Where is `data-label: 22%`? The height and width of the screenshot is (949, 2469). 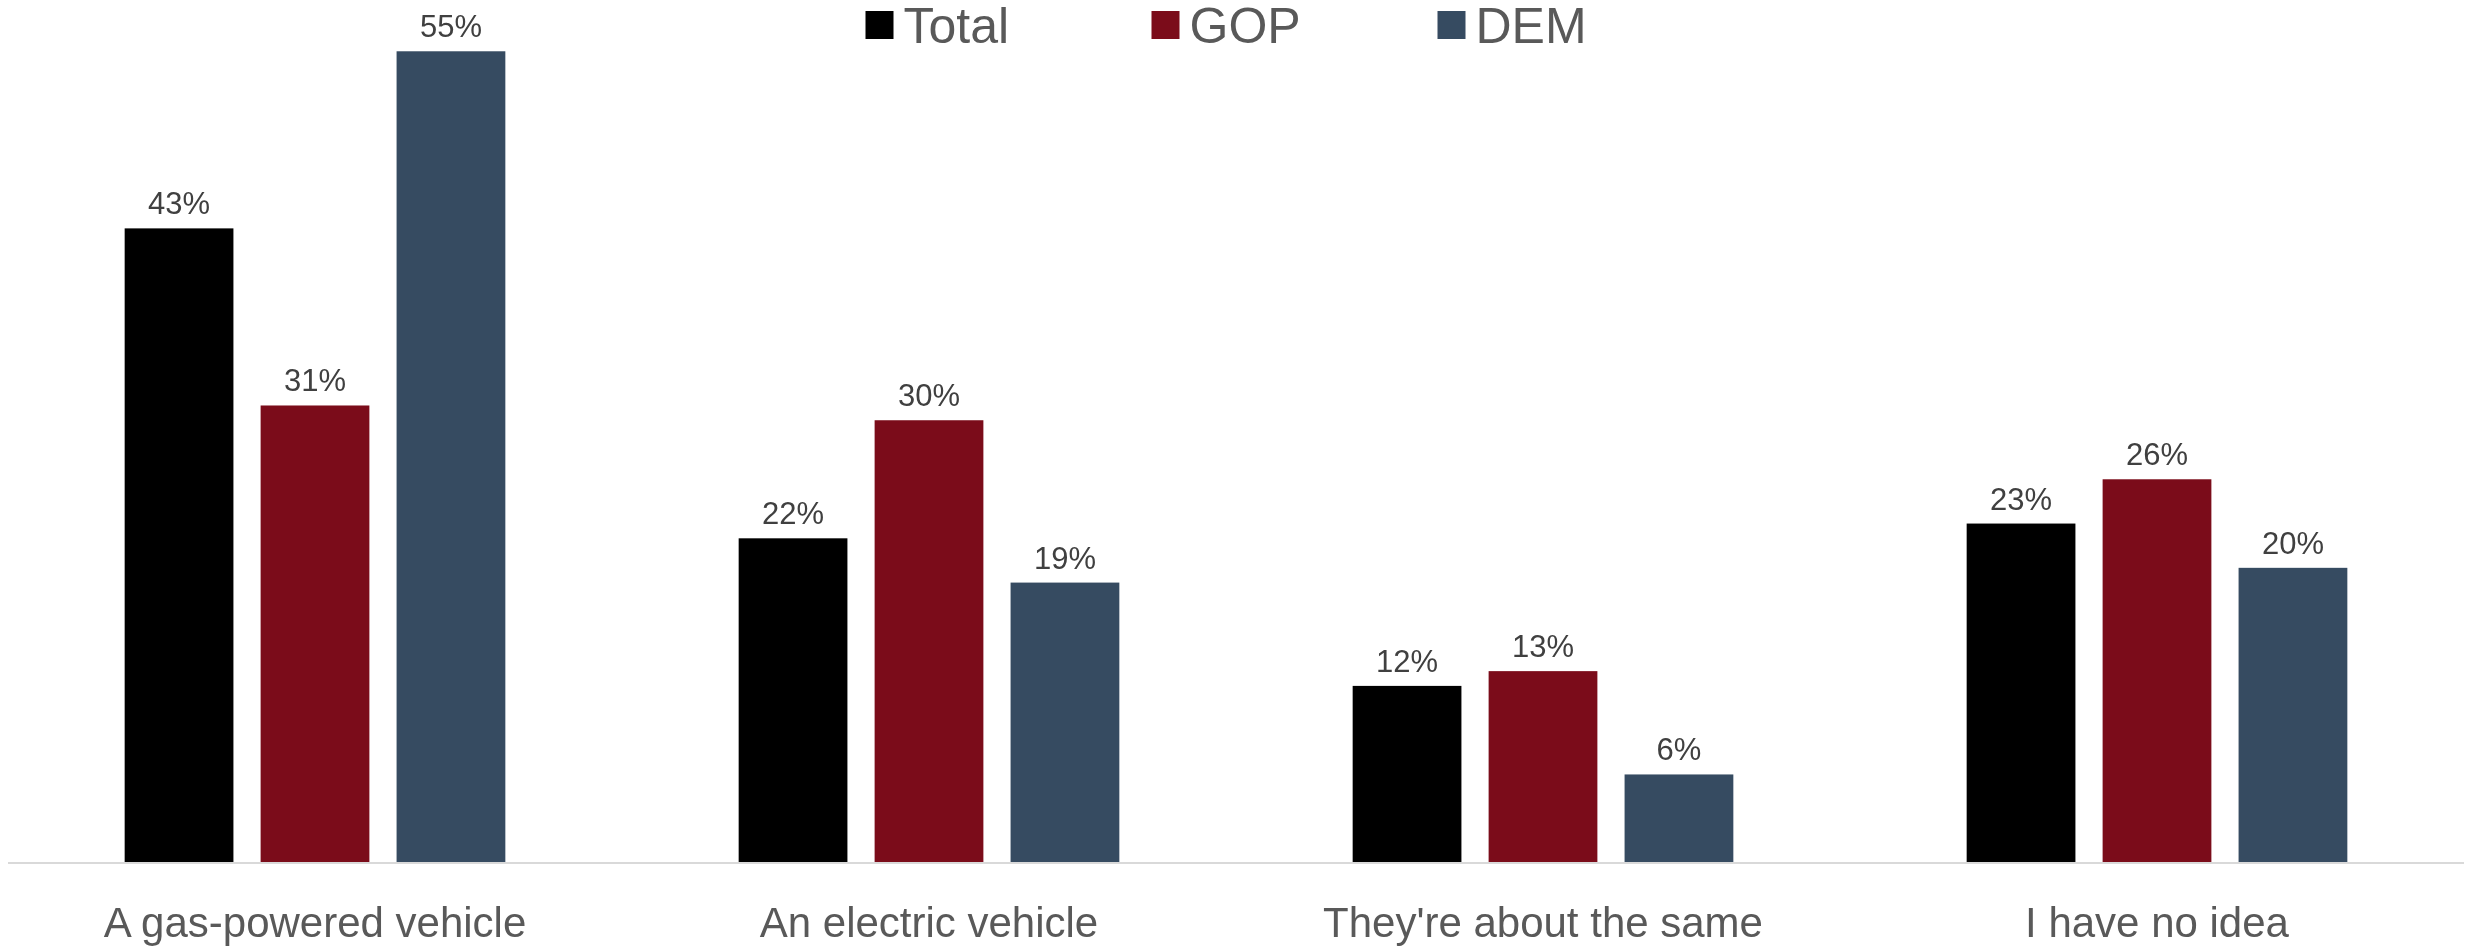
data-label: 22% is located at coordinates (793, 514).